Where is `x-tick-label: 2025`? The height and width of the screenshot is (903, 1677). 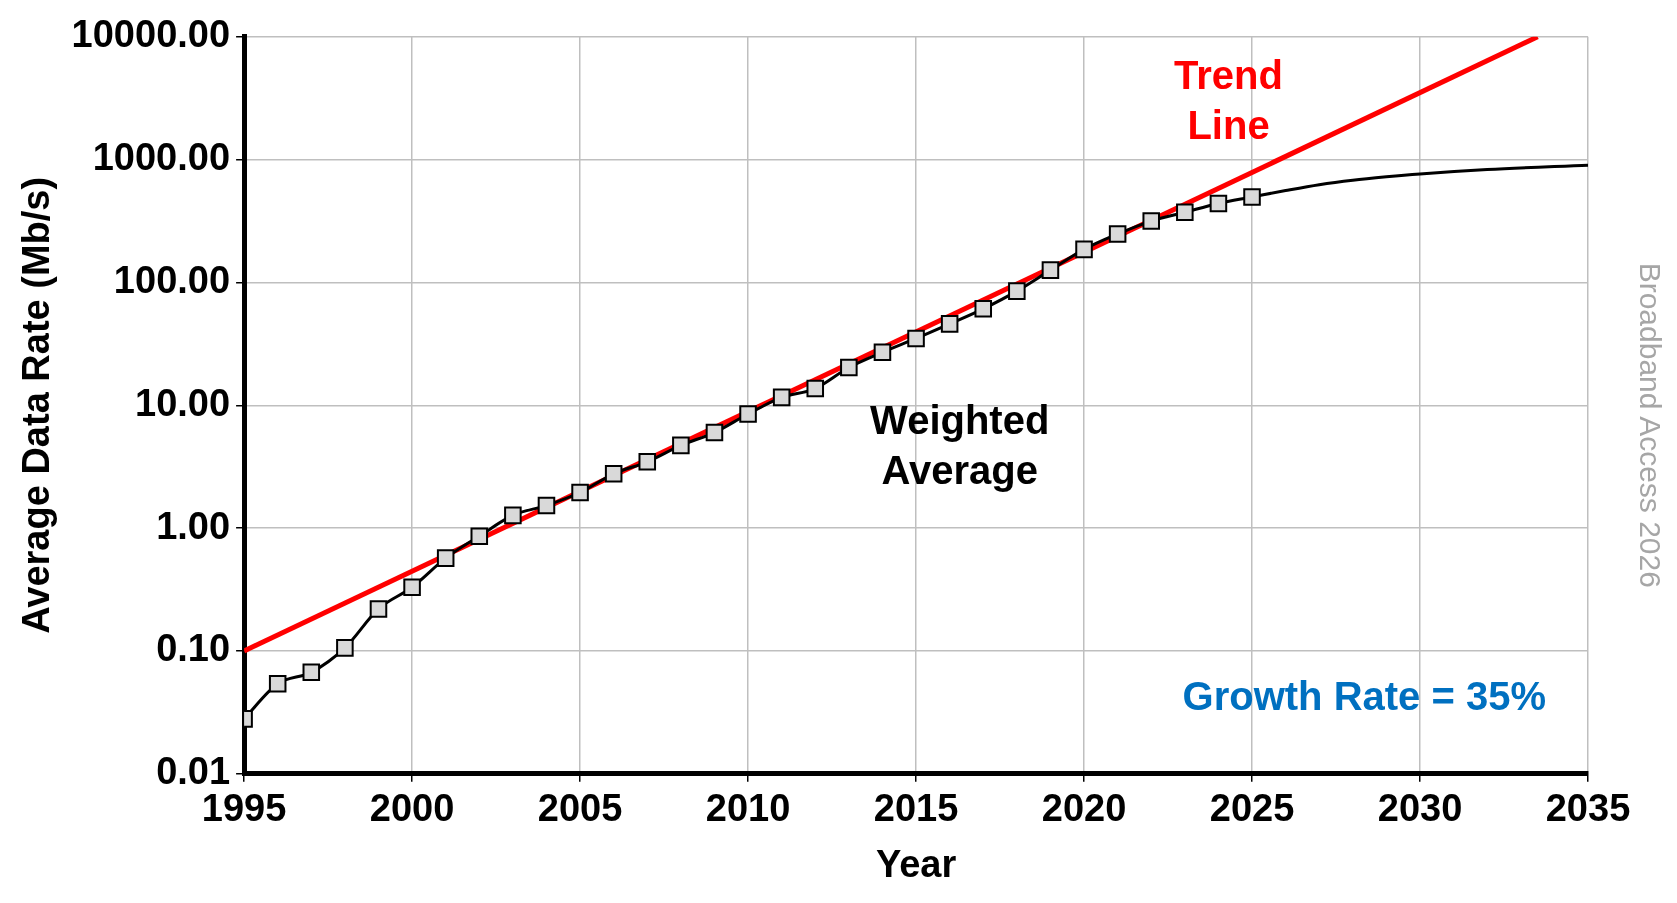
x-tick-label: 2025 is located at coordinates (1252, 808).